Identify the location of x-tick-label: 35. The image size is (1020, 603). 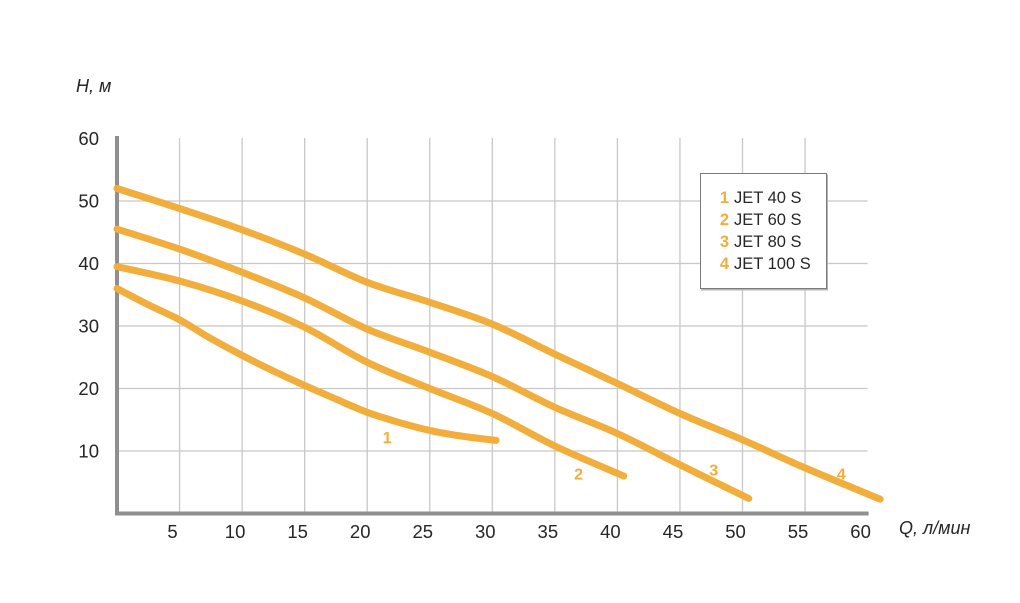
(548, 531).